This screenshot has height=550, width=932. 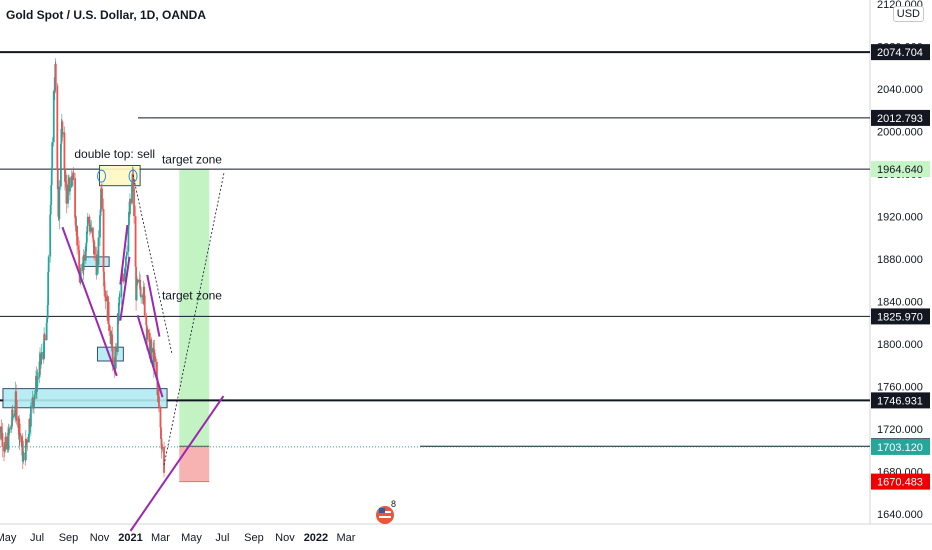 I want to click on price-axis-label: 2074.704, so click(x=900, y=52).